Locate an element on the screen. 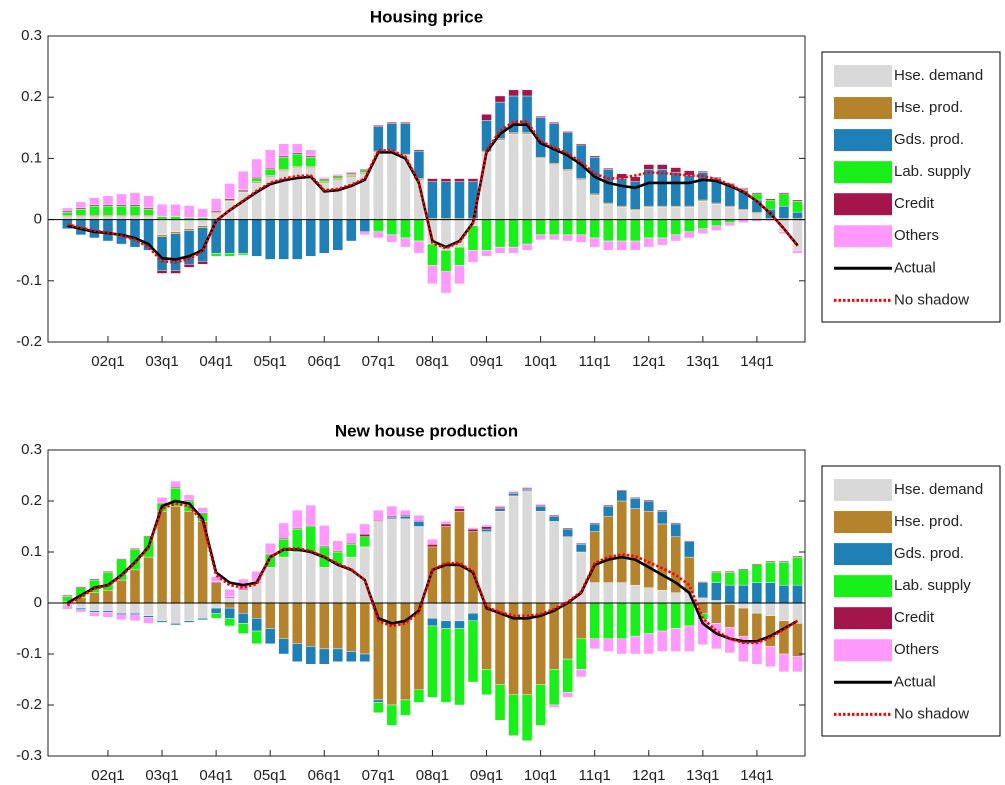  legend-label: Credit is located at coordinates (914, 203).